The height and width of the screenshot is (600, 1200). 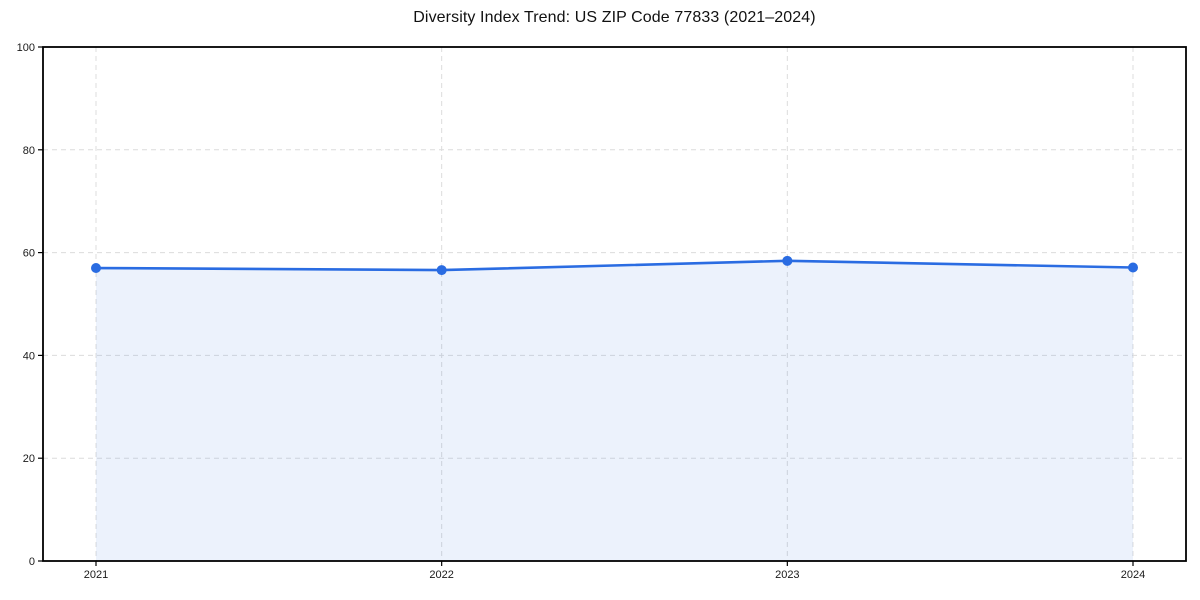 I want to click on y-tick-label: 80, so click(x=29, y=151).